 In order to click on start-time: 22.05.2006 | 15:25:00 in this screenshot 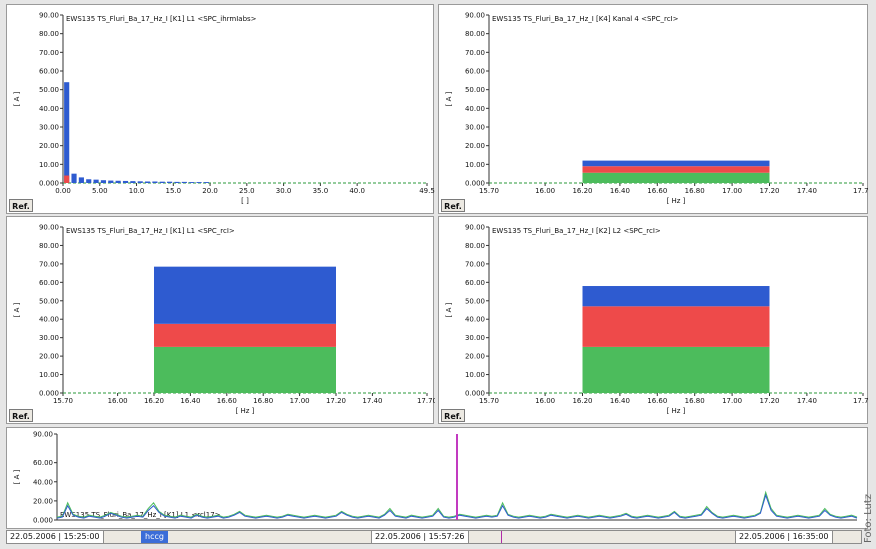, I will do `click(55, 537)`.